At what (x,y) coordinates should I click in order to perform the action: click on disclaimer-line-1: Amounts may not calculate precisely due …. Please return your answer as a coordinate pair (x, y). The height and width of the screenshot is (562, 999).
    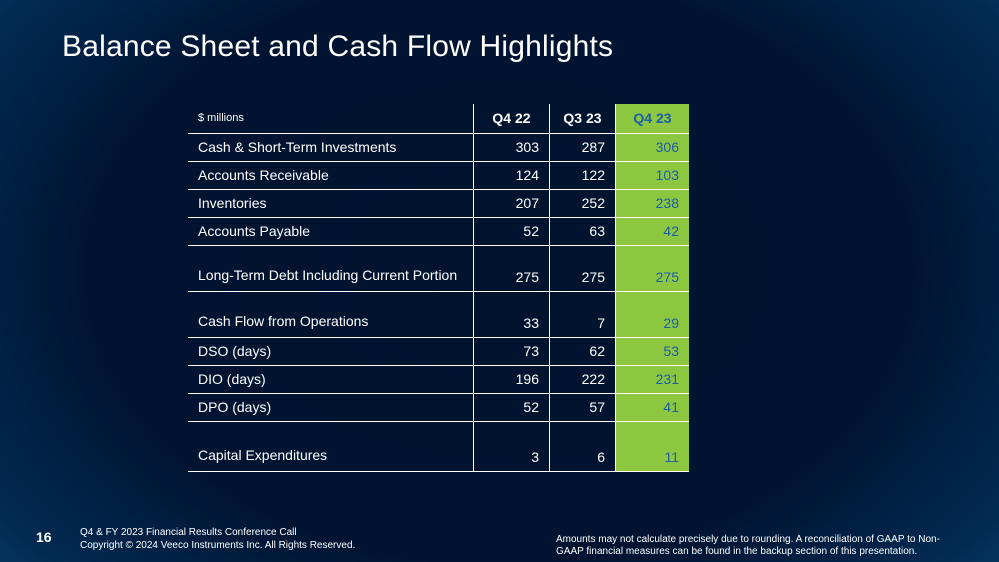
    Looking at the image, I should click on (748, 539).